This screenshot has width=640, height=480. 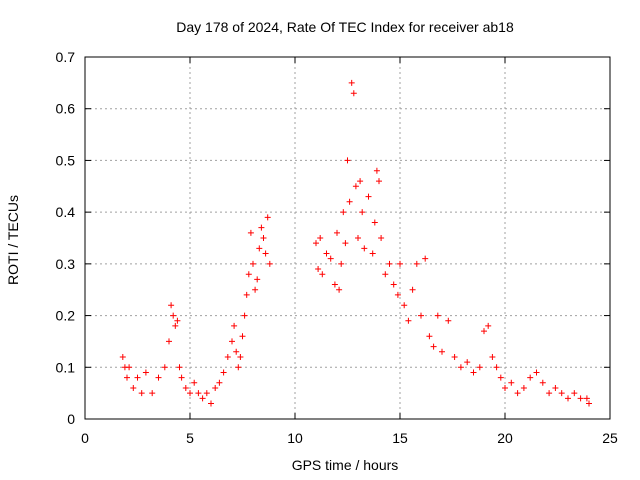 What do you see at coordinates (400, 438) in the screenshot?
I see `x-tick-label: 15` at bounding box center [400, 438].